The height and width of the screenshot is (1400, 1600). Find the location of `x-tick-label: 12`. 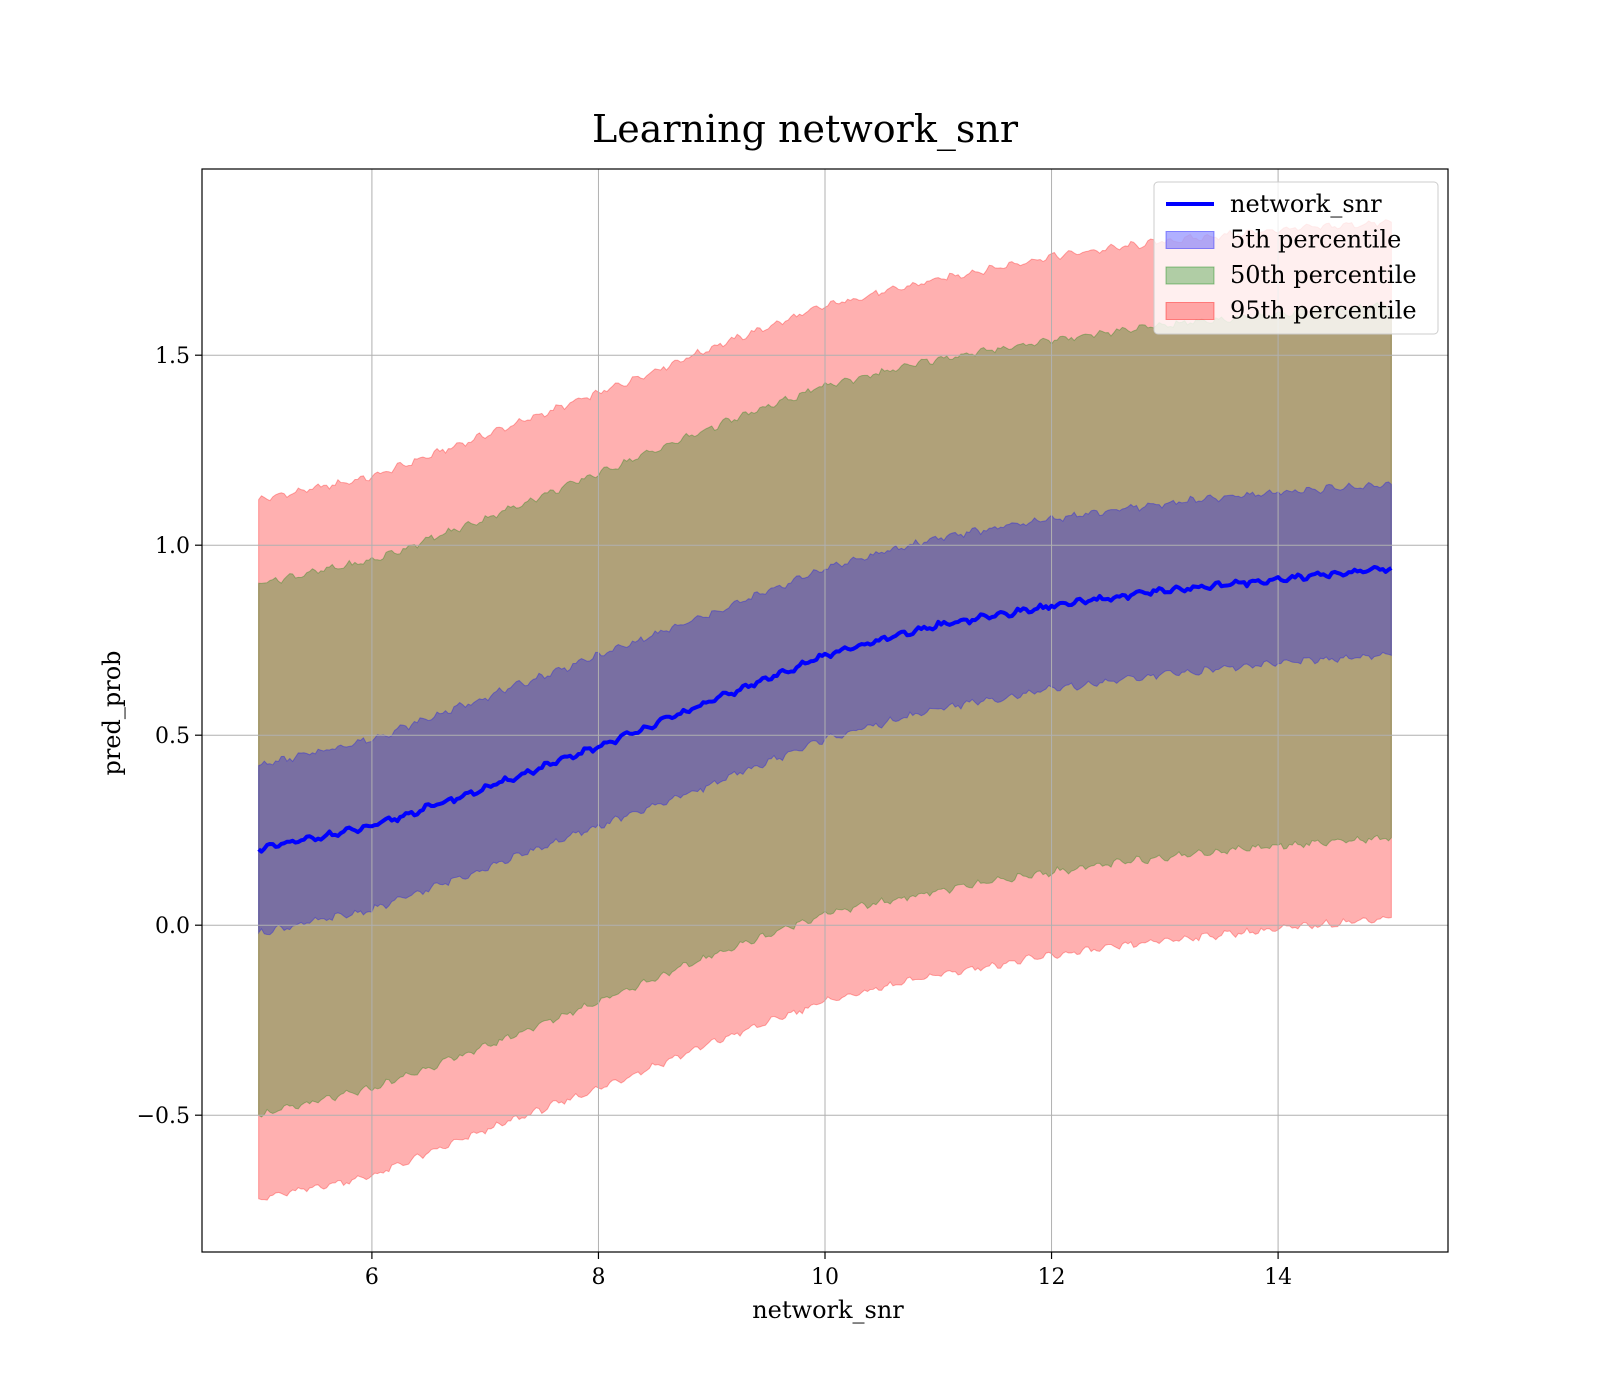

x-tick-label: 12 is located at coordinates (1052, 1277).